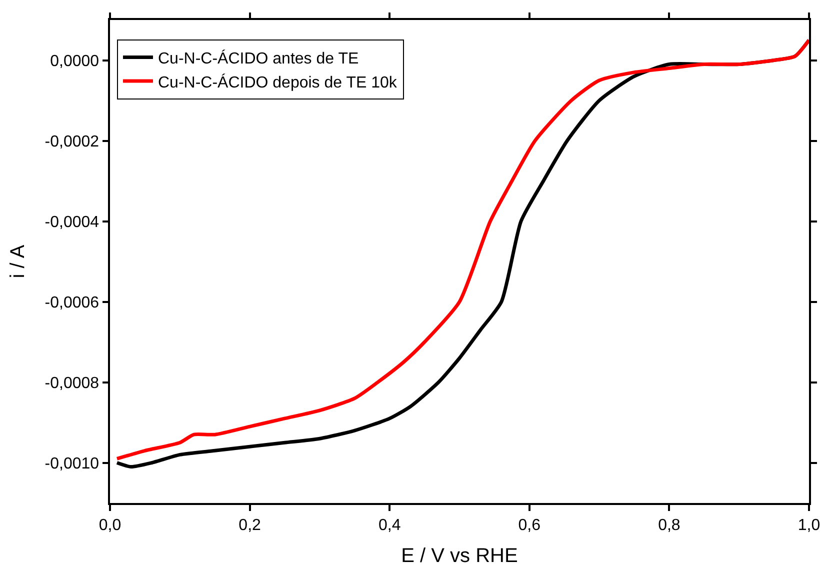 Image resolution: width=832 pixels, height=575 pixels. I want to click on x-tick-label: 0,2, so click(250, 525).